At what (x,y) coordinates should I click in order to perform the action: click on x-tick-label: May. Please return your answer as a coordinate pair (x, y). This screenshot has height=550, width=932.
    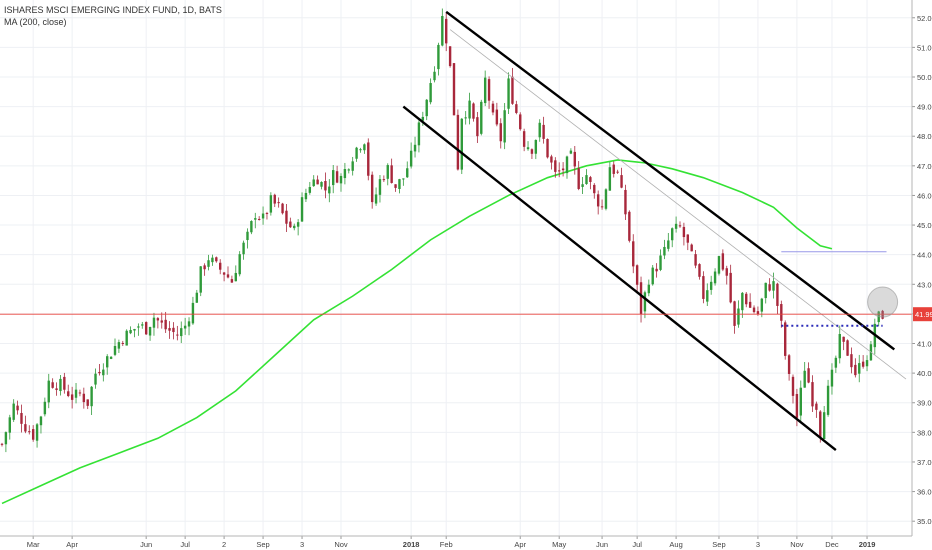
    Looking at the image, I should click on (559, 544).